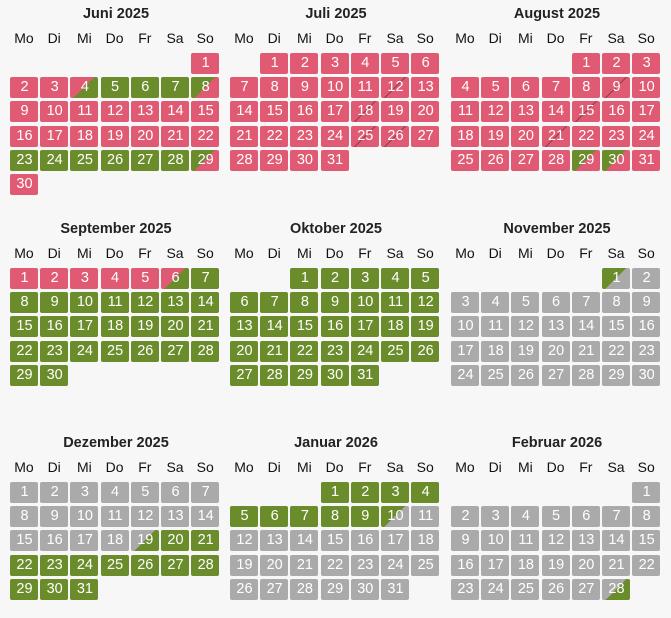 The height and width of the screenshot is (618, 671). Describe the element at coordinates (244, 327) in the screenshot. I see `calendar-day: 13` at that location.